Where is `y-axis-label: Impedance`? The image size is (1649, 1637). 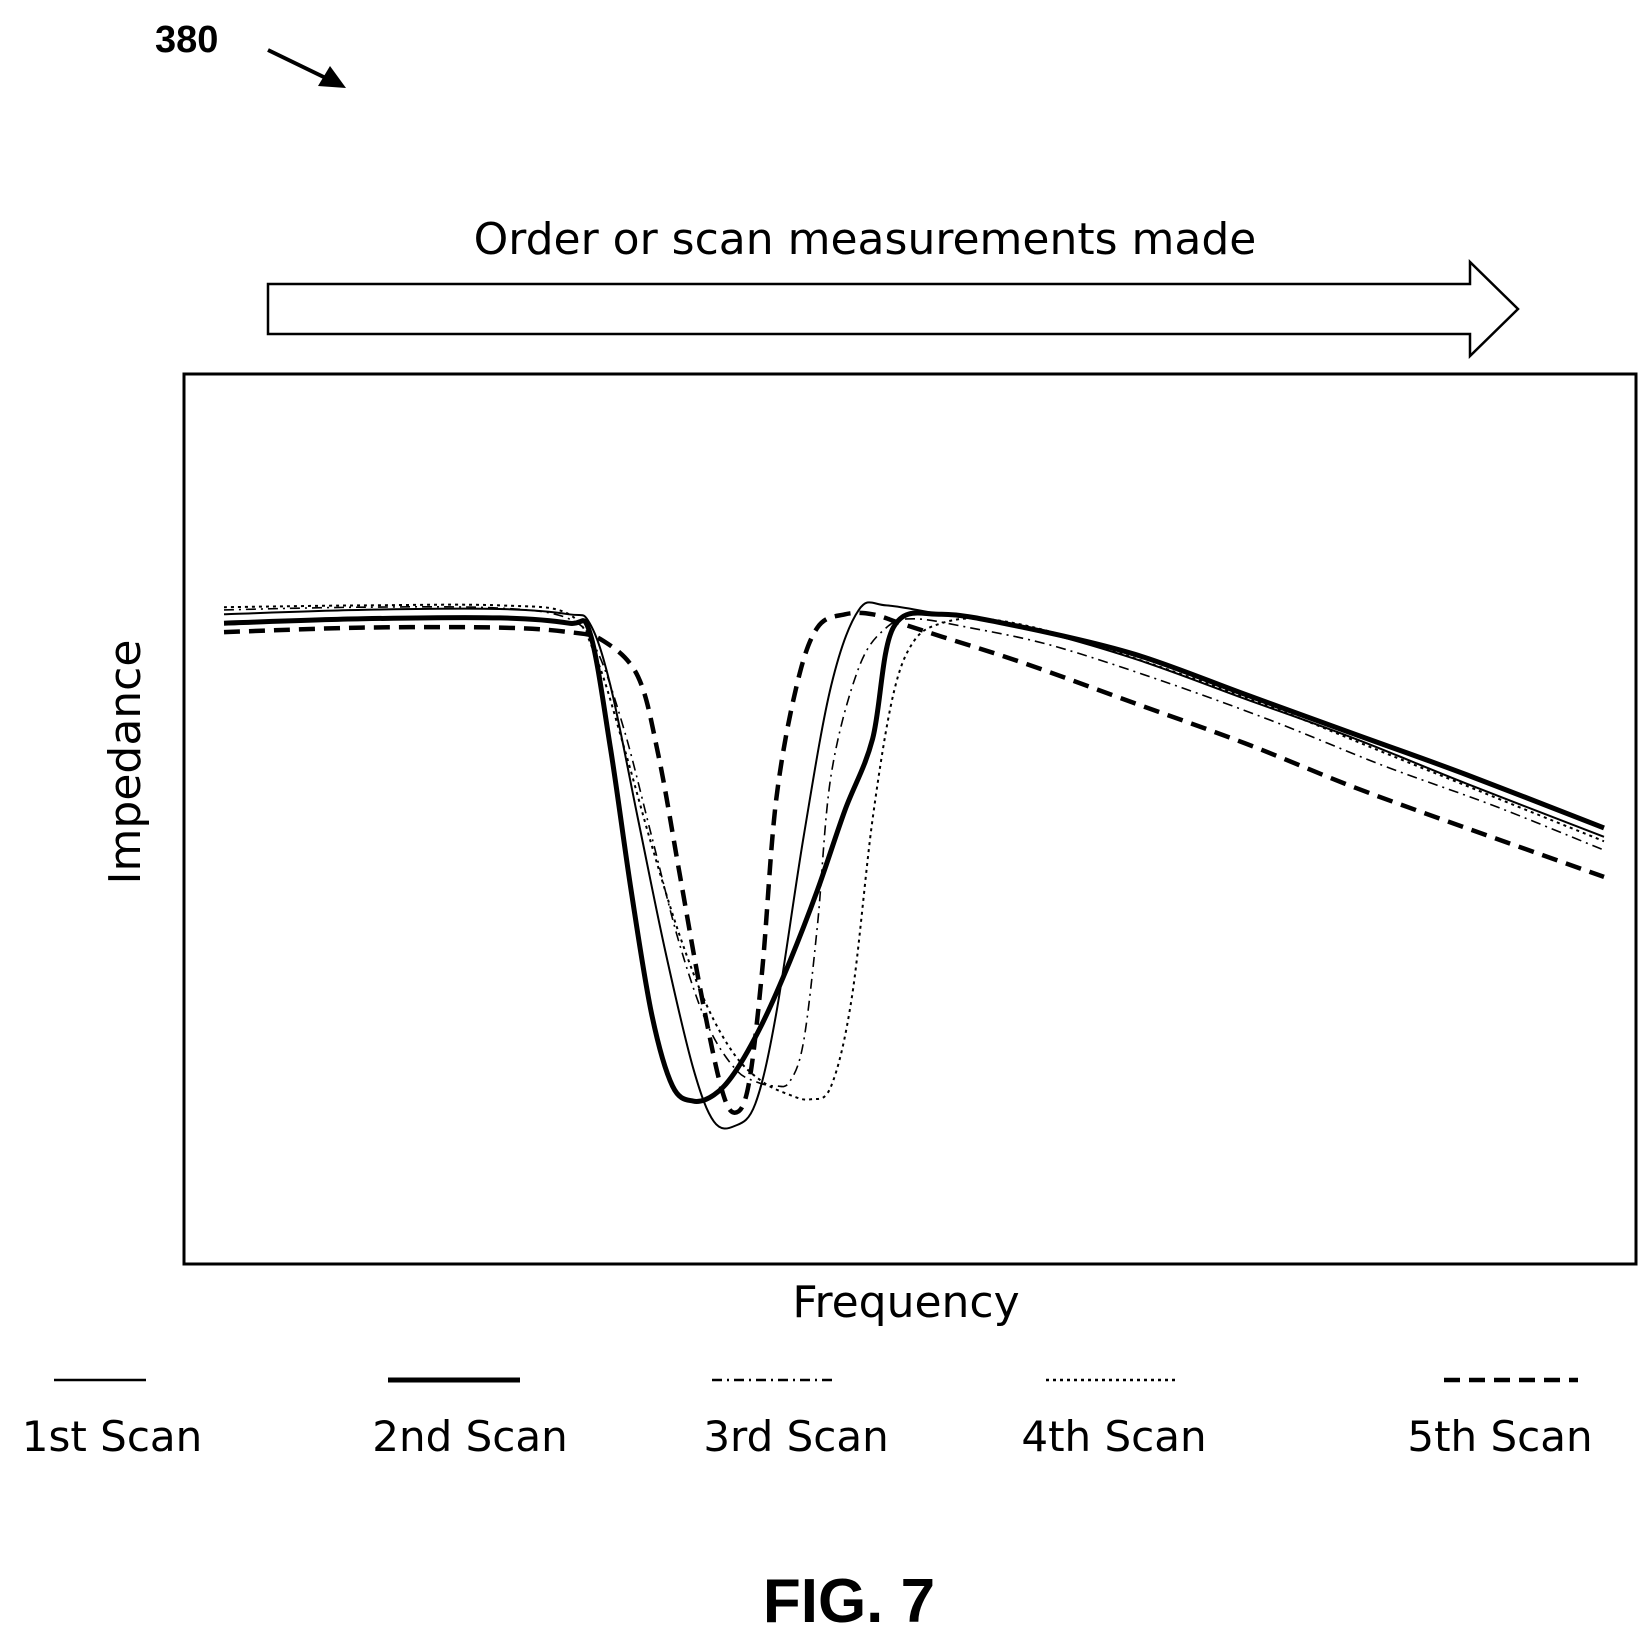 y-axis-label: Impedance is located at coordinates (125, 762).